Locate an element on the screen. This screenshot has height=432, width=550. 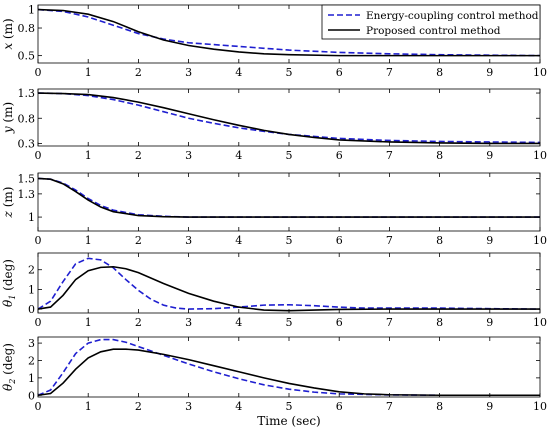
legend-entry: Energy-coupling control method is located at coordinates (452, 16).